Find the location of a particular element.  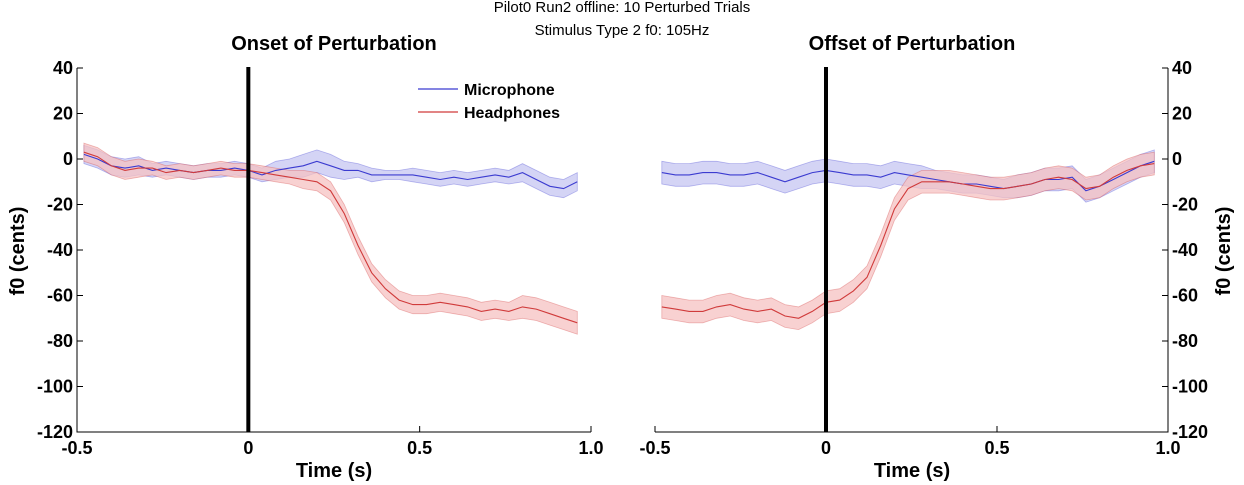

onset-headphones-line is located at coordinates (330, 237).